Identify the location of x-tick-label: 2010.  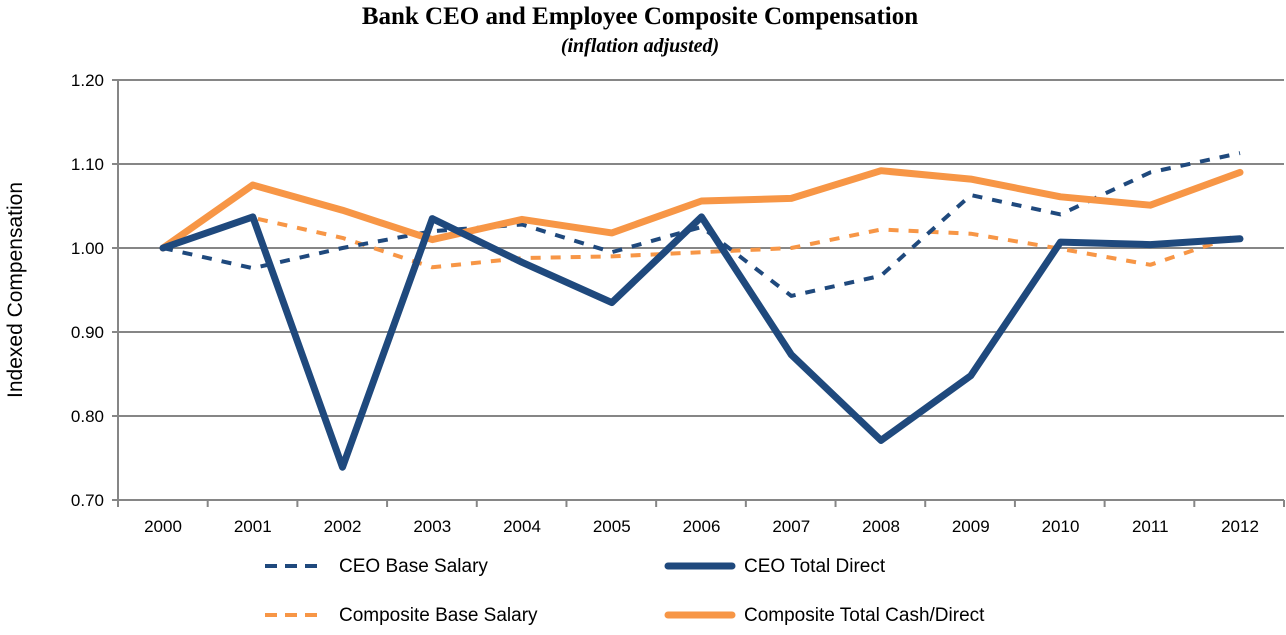
(1061, 526).